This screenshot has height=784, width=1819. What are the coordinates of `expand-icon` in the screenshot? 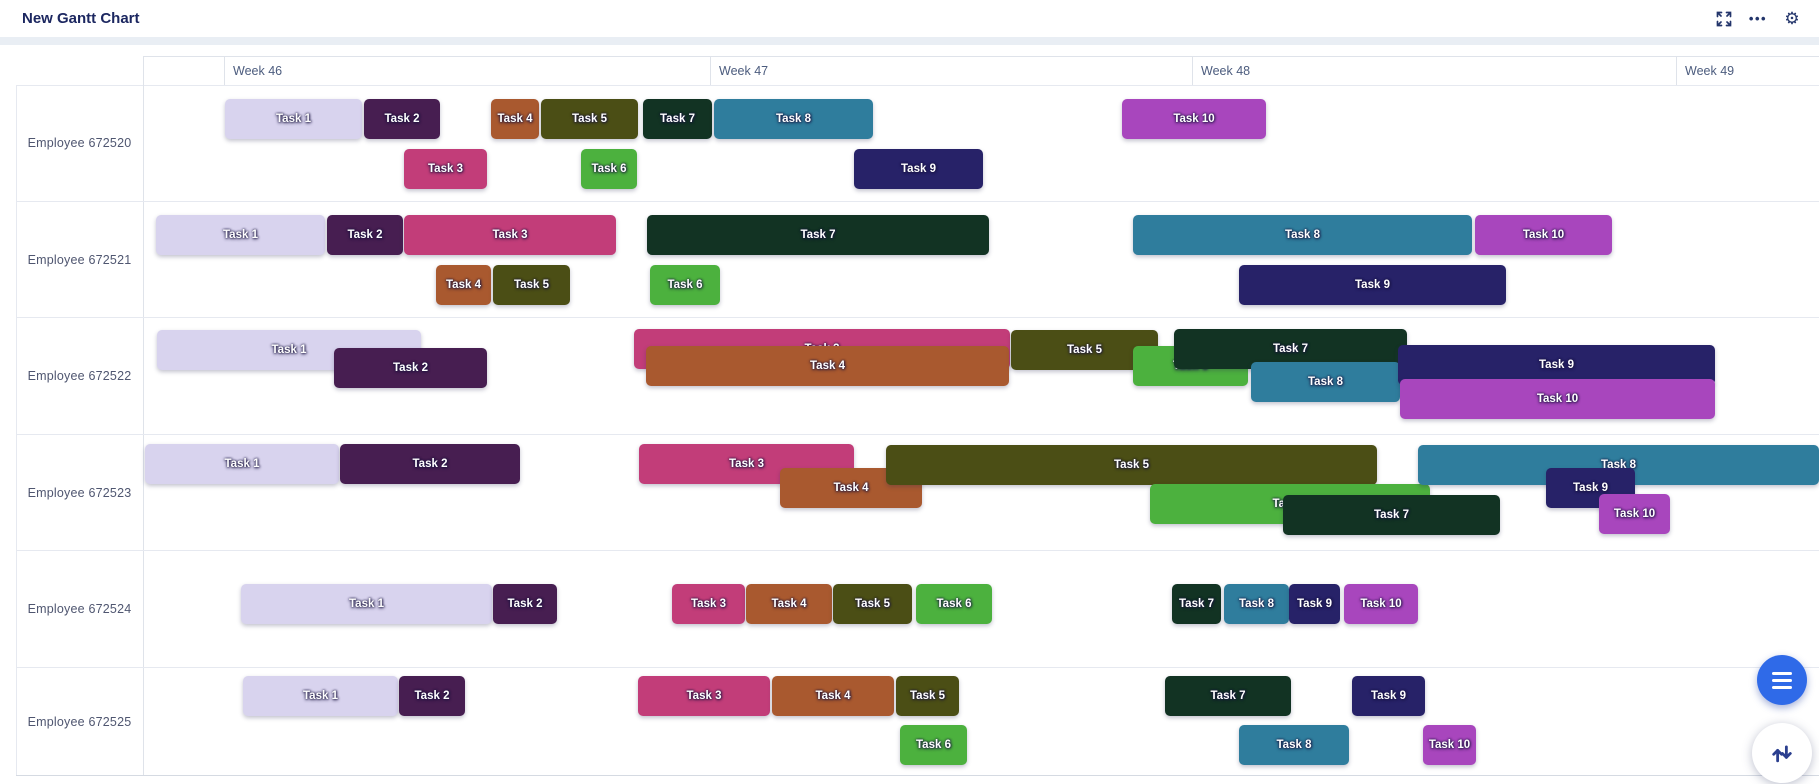 It's located at (1724, 19).